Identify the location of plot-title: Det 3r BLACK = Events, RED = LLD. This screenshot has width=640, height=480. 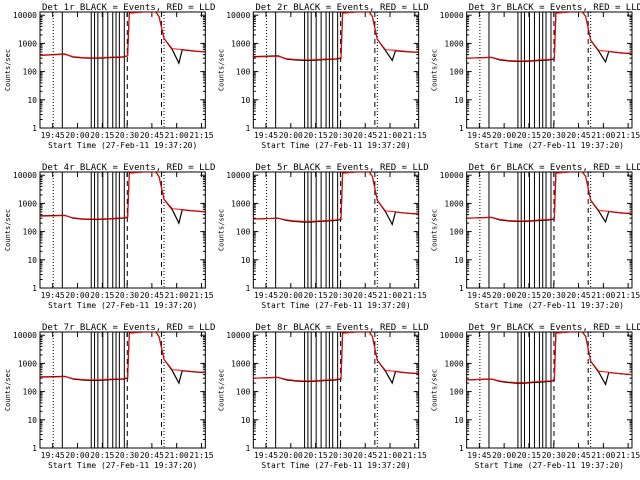
(554, 8).